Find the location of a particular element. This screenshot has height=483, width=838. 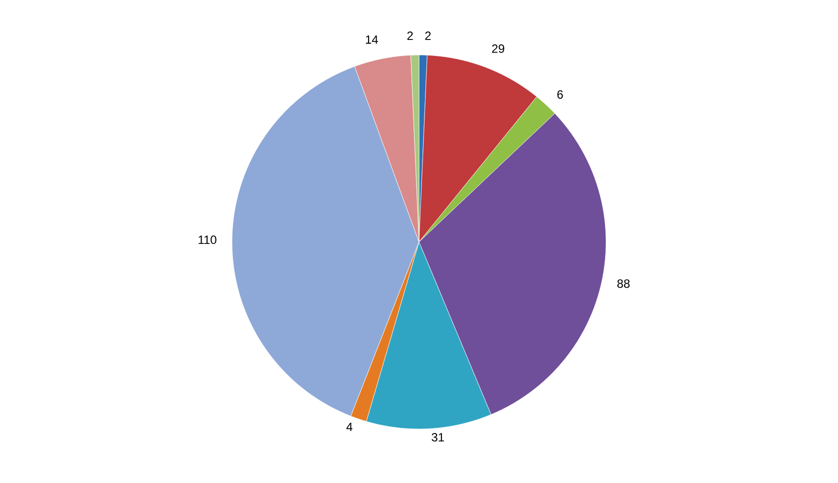

data-label: 6 is located at coordinates (560, 94).